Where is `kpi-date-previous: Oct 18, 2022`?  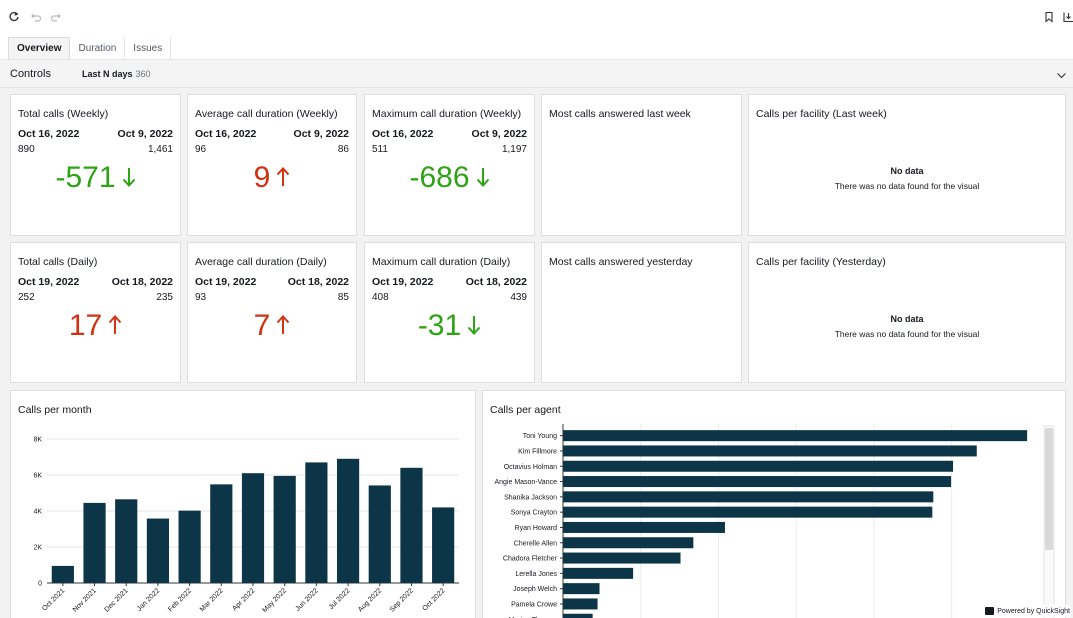
kpi-date-previous: Oct 18, 2022 is located at coordinates (142, 282).